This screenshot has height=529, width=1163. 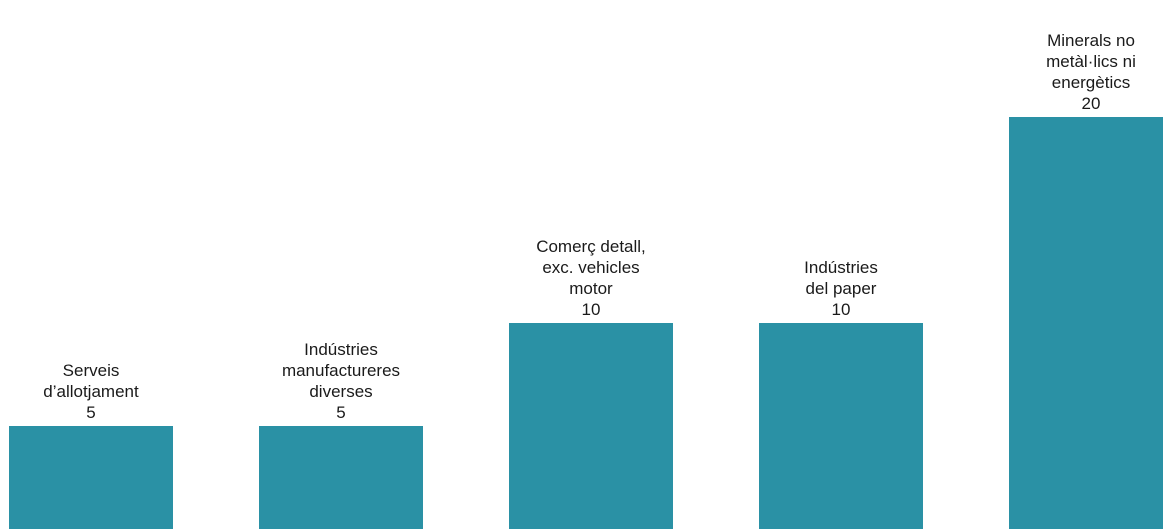 I want to click on category-label-comerc-detall-exc-vehicles-motor-line-2: exc. vehicles, so click(x=590, y=267).